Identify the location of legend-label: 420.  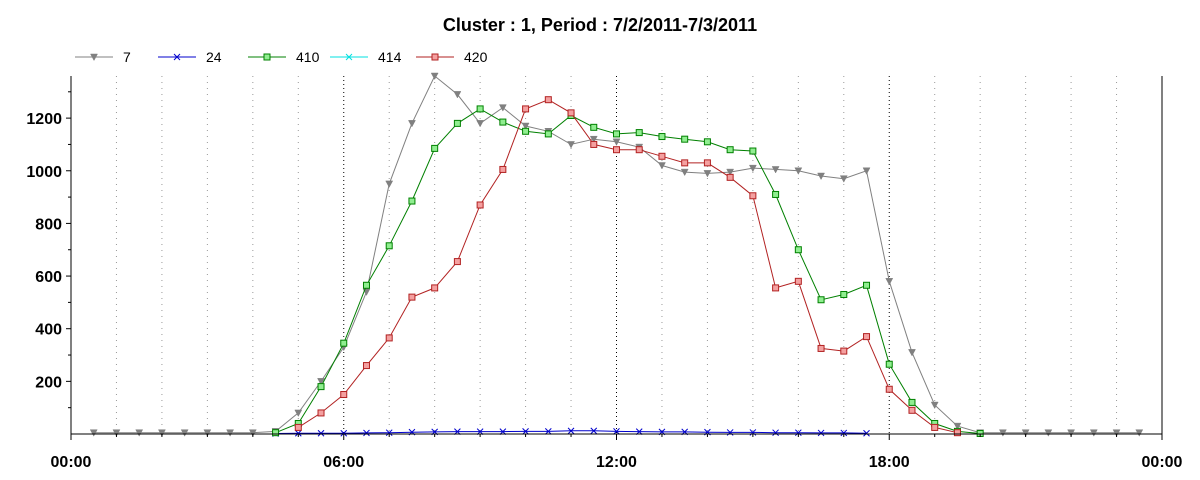
(476, 57).